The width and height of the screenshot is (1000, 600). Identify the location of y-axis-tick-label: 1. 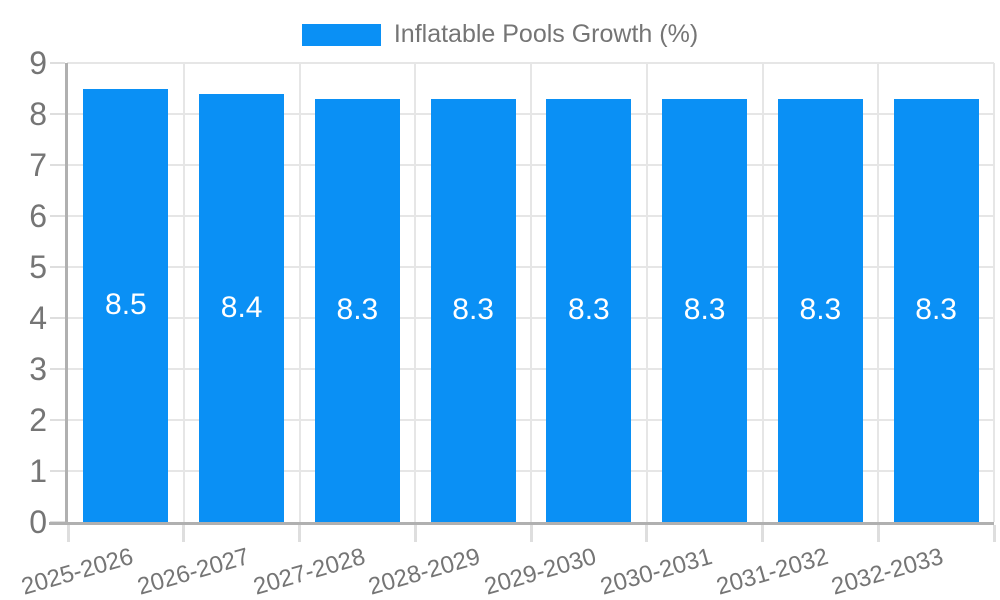
(38, 471).